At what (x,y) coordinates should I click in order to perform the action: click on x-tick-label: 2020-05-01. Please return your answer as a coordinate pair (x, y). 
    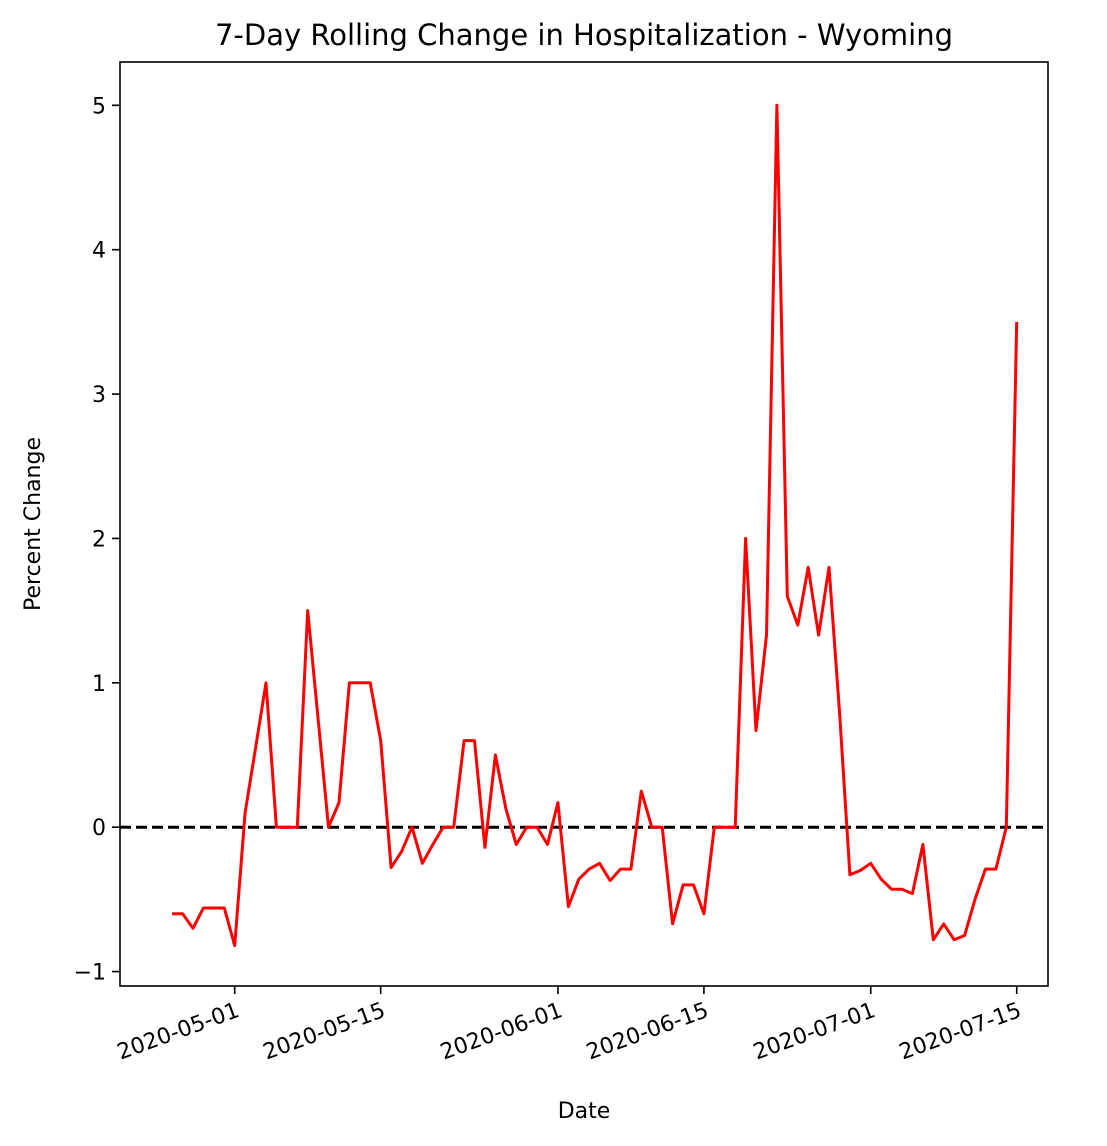
    Looking at the image, I should click on (178, 1031).